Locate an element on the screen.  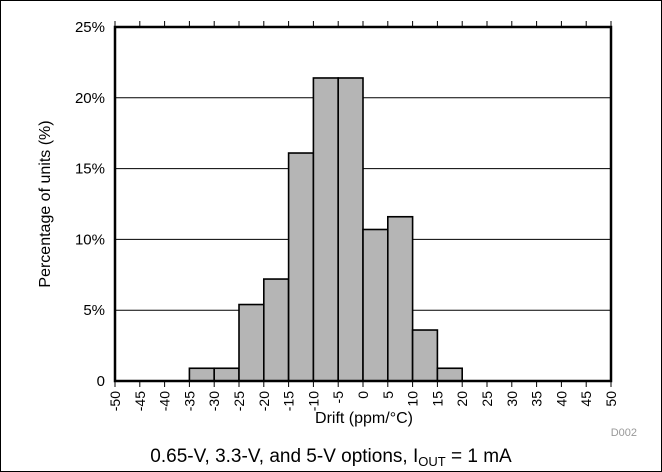
y-tick-label: 20% is located at coordinates (90, 98).